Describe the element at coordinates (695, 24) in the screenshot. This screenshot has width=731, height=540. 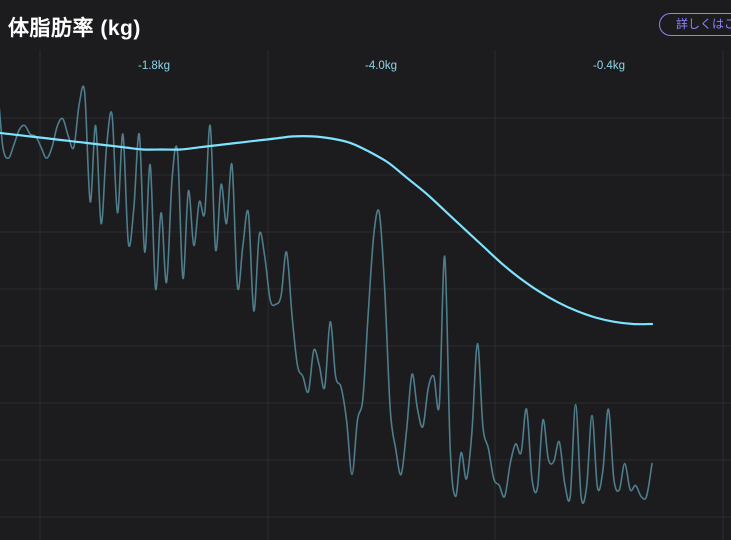
I see `details-button: 詳しくはこちら` at that location.